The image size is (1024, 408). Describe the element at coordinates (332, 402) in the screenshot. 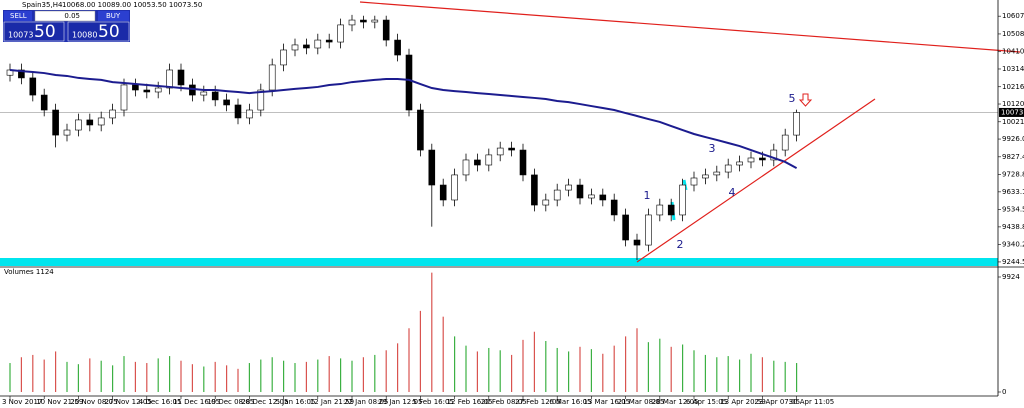

I see `x-tick-label: 12 Jan 21:59` at that location.